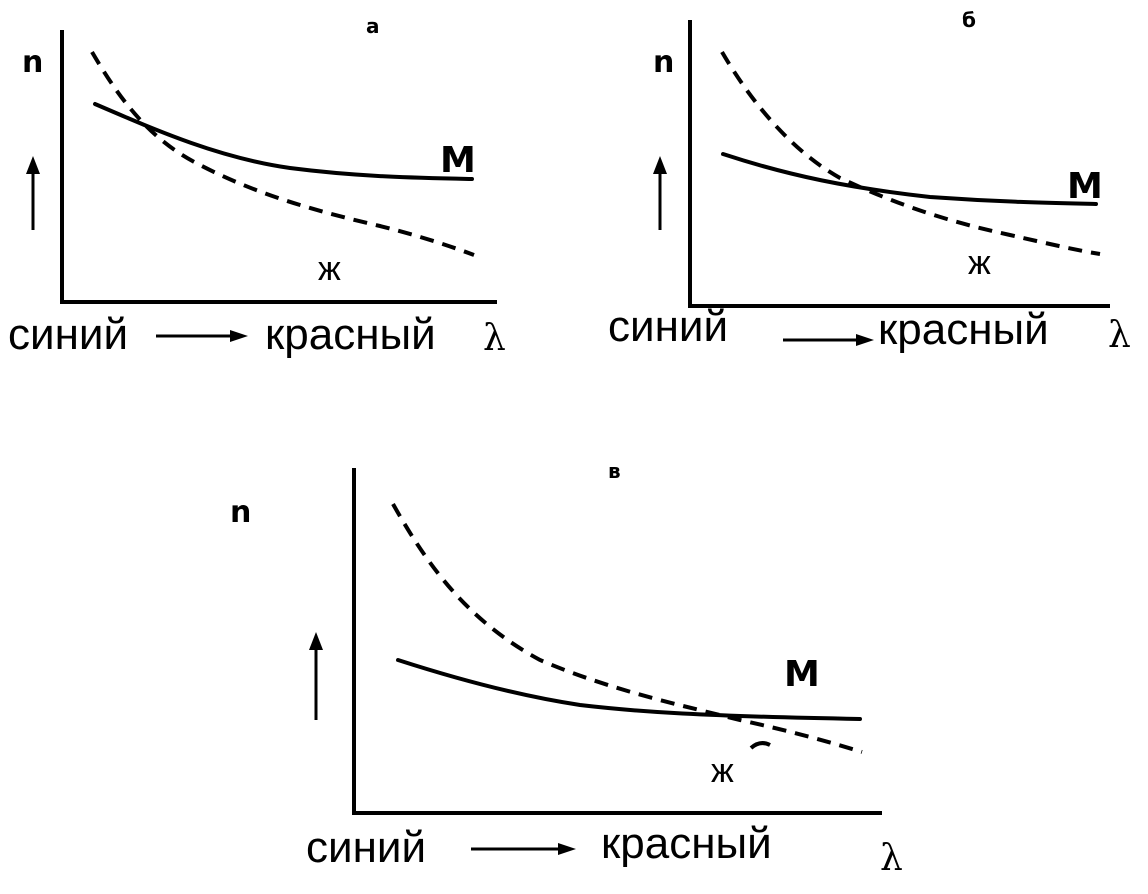  What do you see at coordinates (614, 471) in the screenshot?
I see `panel-letter: в` at bounding box center [614, 471].